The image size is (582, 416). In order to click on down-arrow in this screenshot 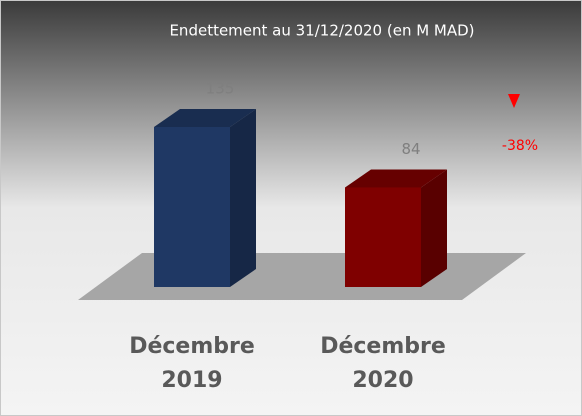, I will do `click(514, 101)`.